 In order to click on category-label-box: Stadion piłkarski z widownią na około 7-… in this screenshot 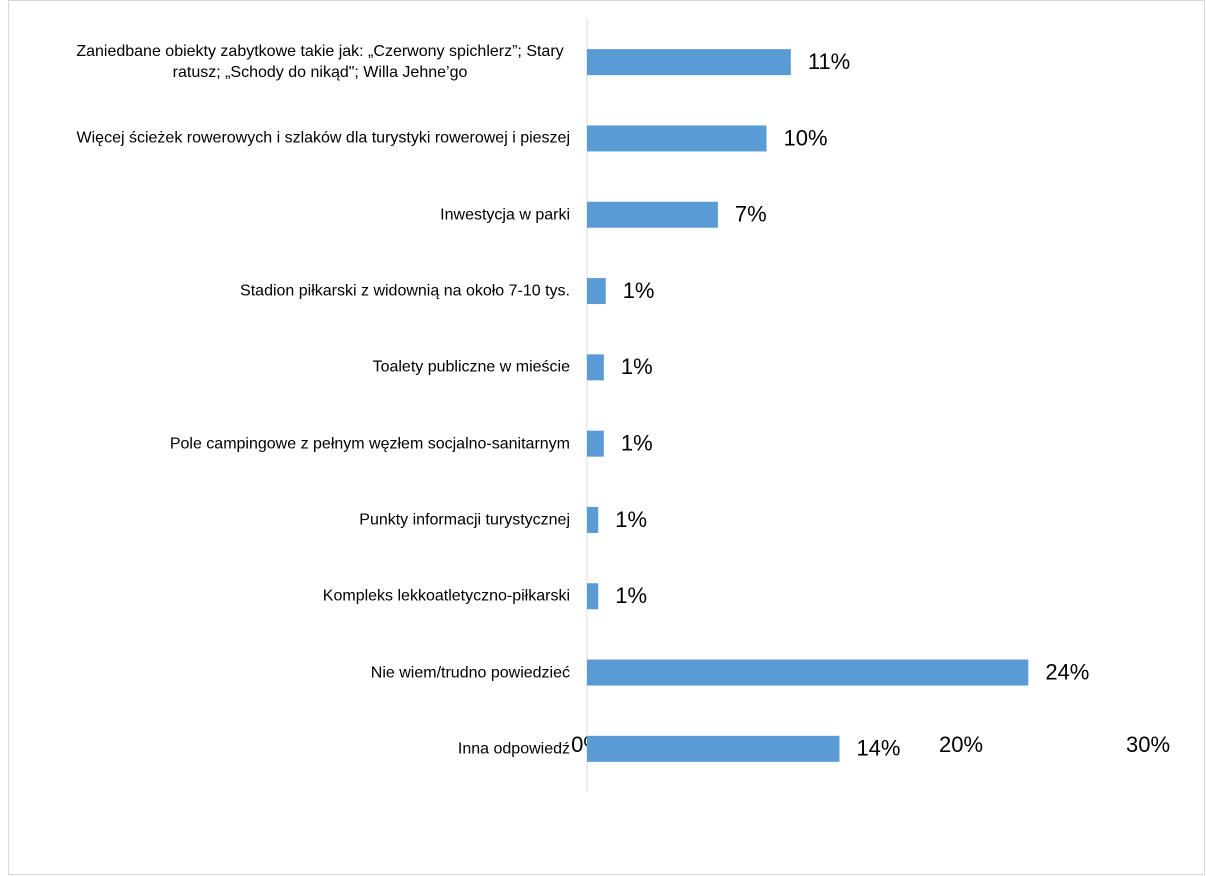, I will do `click(320, 291)`.